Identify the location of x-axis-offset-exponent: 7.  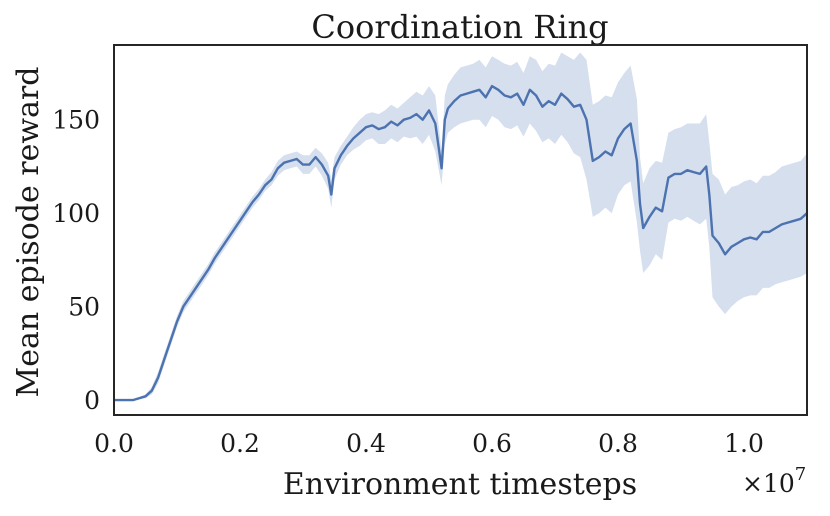
(800, 474).